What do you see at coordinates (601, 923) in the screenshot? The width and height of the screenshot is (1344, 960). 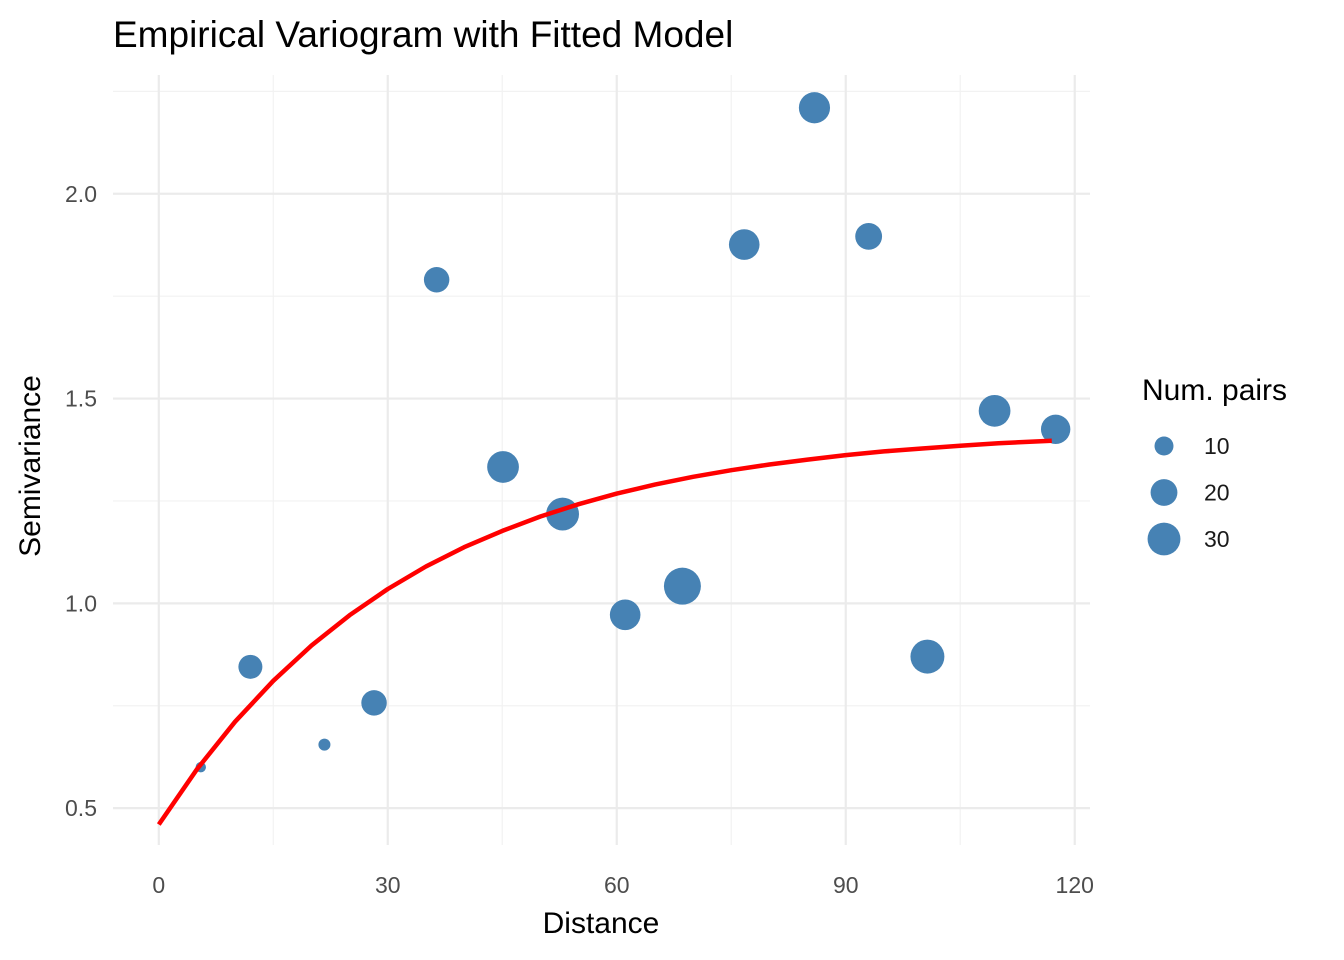 I see `x-axis-title: Distance` at bounding box center [601, 923].